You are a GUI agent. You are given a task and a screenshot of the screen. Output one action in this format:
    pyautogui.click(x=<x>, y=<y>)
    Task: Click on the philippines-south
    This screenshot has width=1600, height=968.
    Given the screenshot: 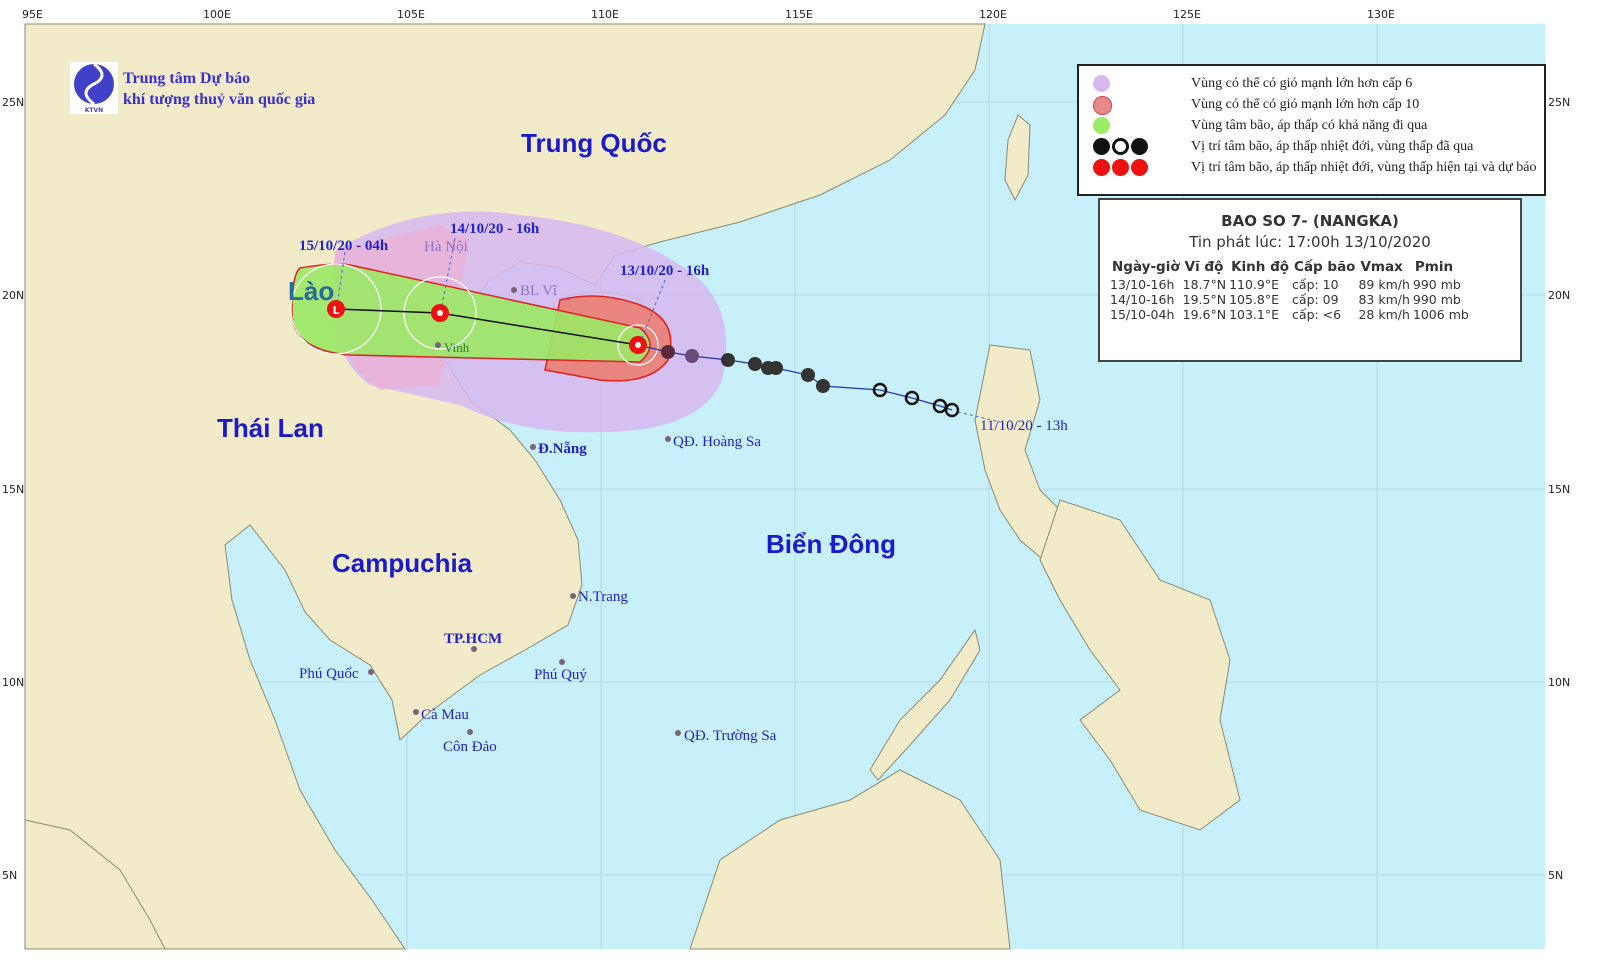 What is the action you would take?
    pyautogui.click(x=1140, y=665)
    